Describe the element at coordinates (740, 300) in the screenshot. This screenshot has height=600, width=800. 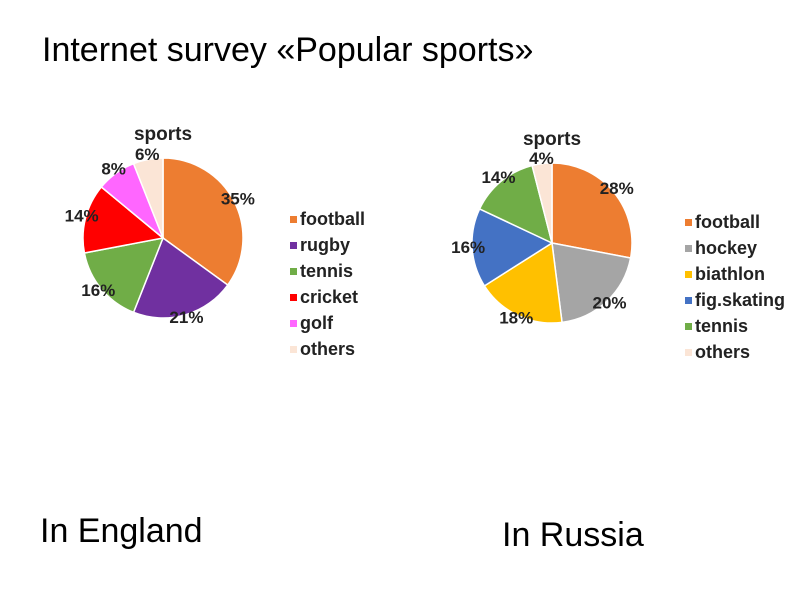
I see `legend-label: fig.skating` at that location.